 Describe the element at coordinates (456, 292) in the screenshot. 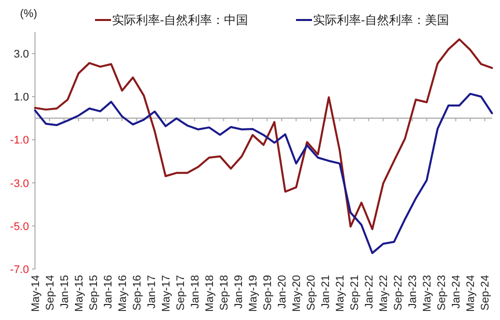

I see `x-tick-label: Jan-24` at that location.